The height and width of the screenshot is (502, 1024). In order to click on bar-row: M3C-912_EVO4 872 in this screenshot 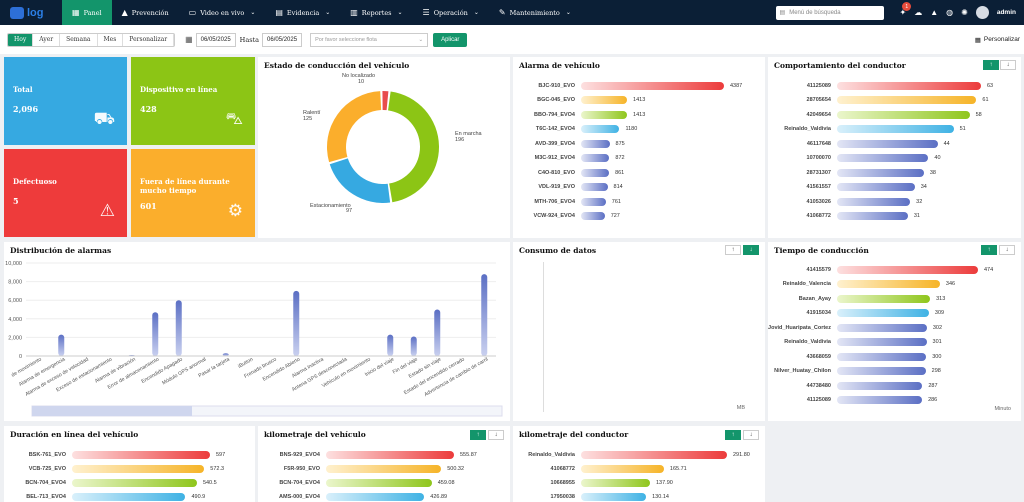, I will do `click(580, 158)`.